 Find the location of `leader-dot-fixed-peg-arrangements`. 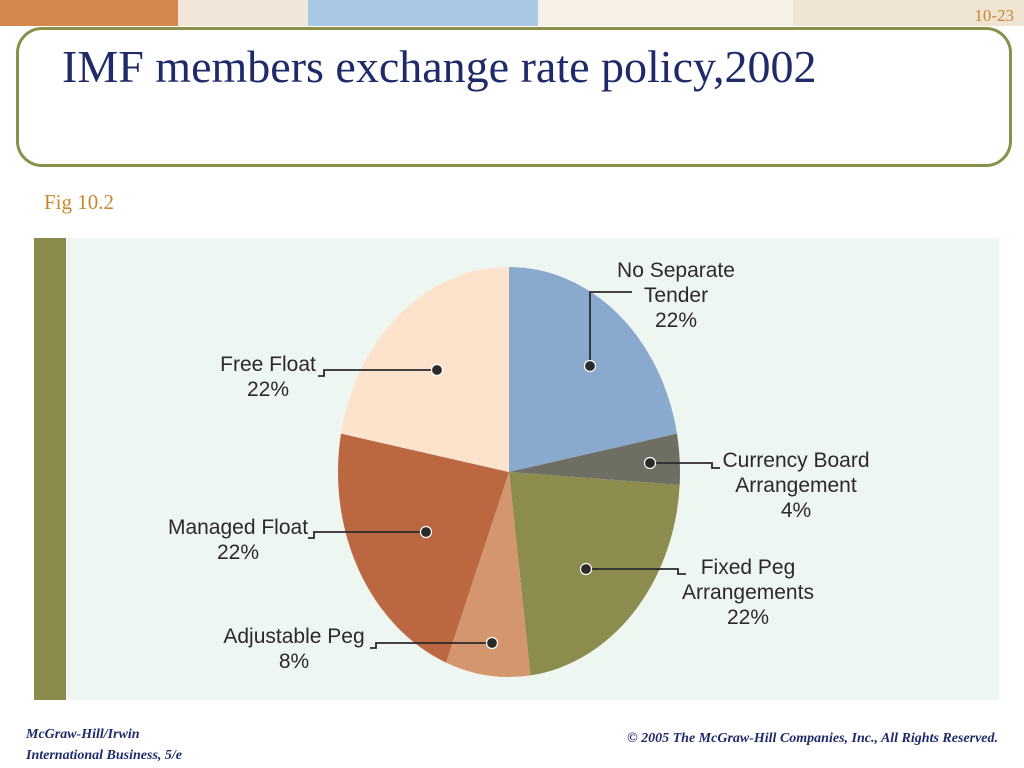

leader-dot-fixed-peg-arrangements is located at coordinates (586, 569).